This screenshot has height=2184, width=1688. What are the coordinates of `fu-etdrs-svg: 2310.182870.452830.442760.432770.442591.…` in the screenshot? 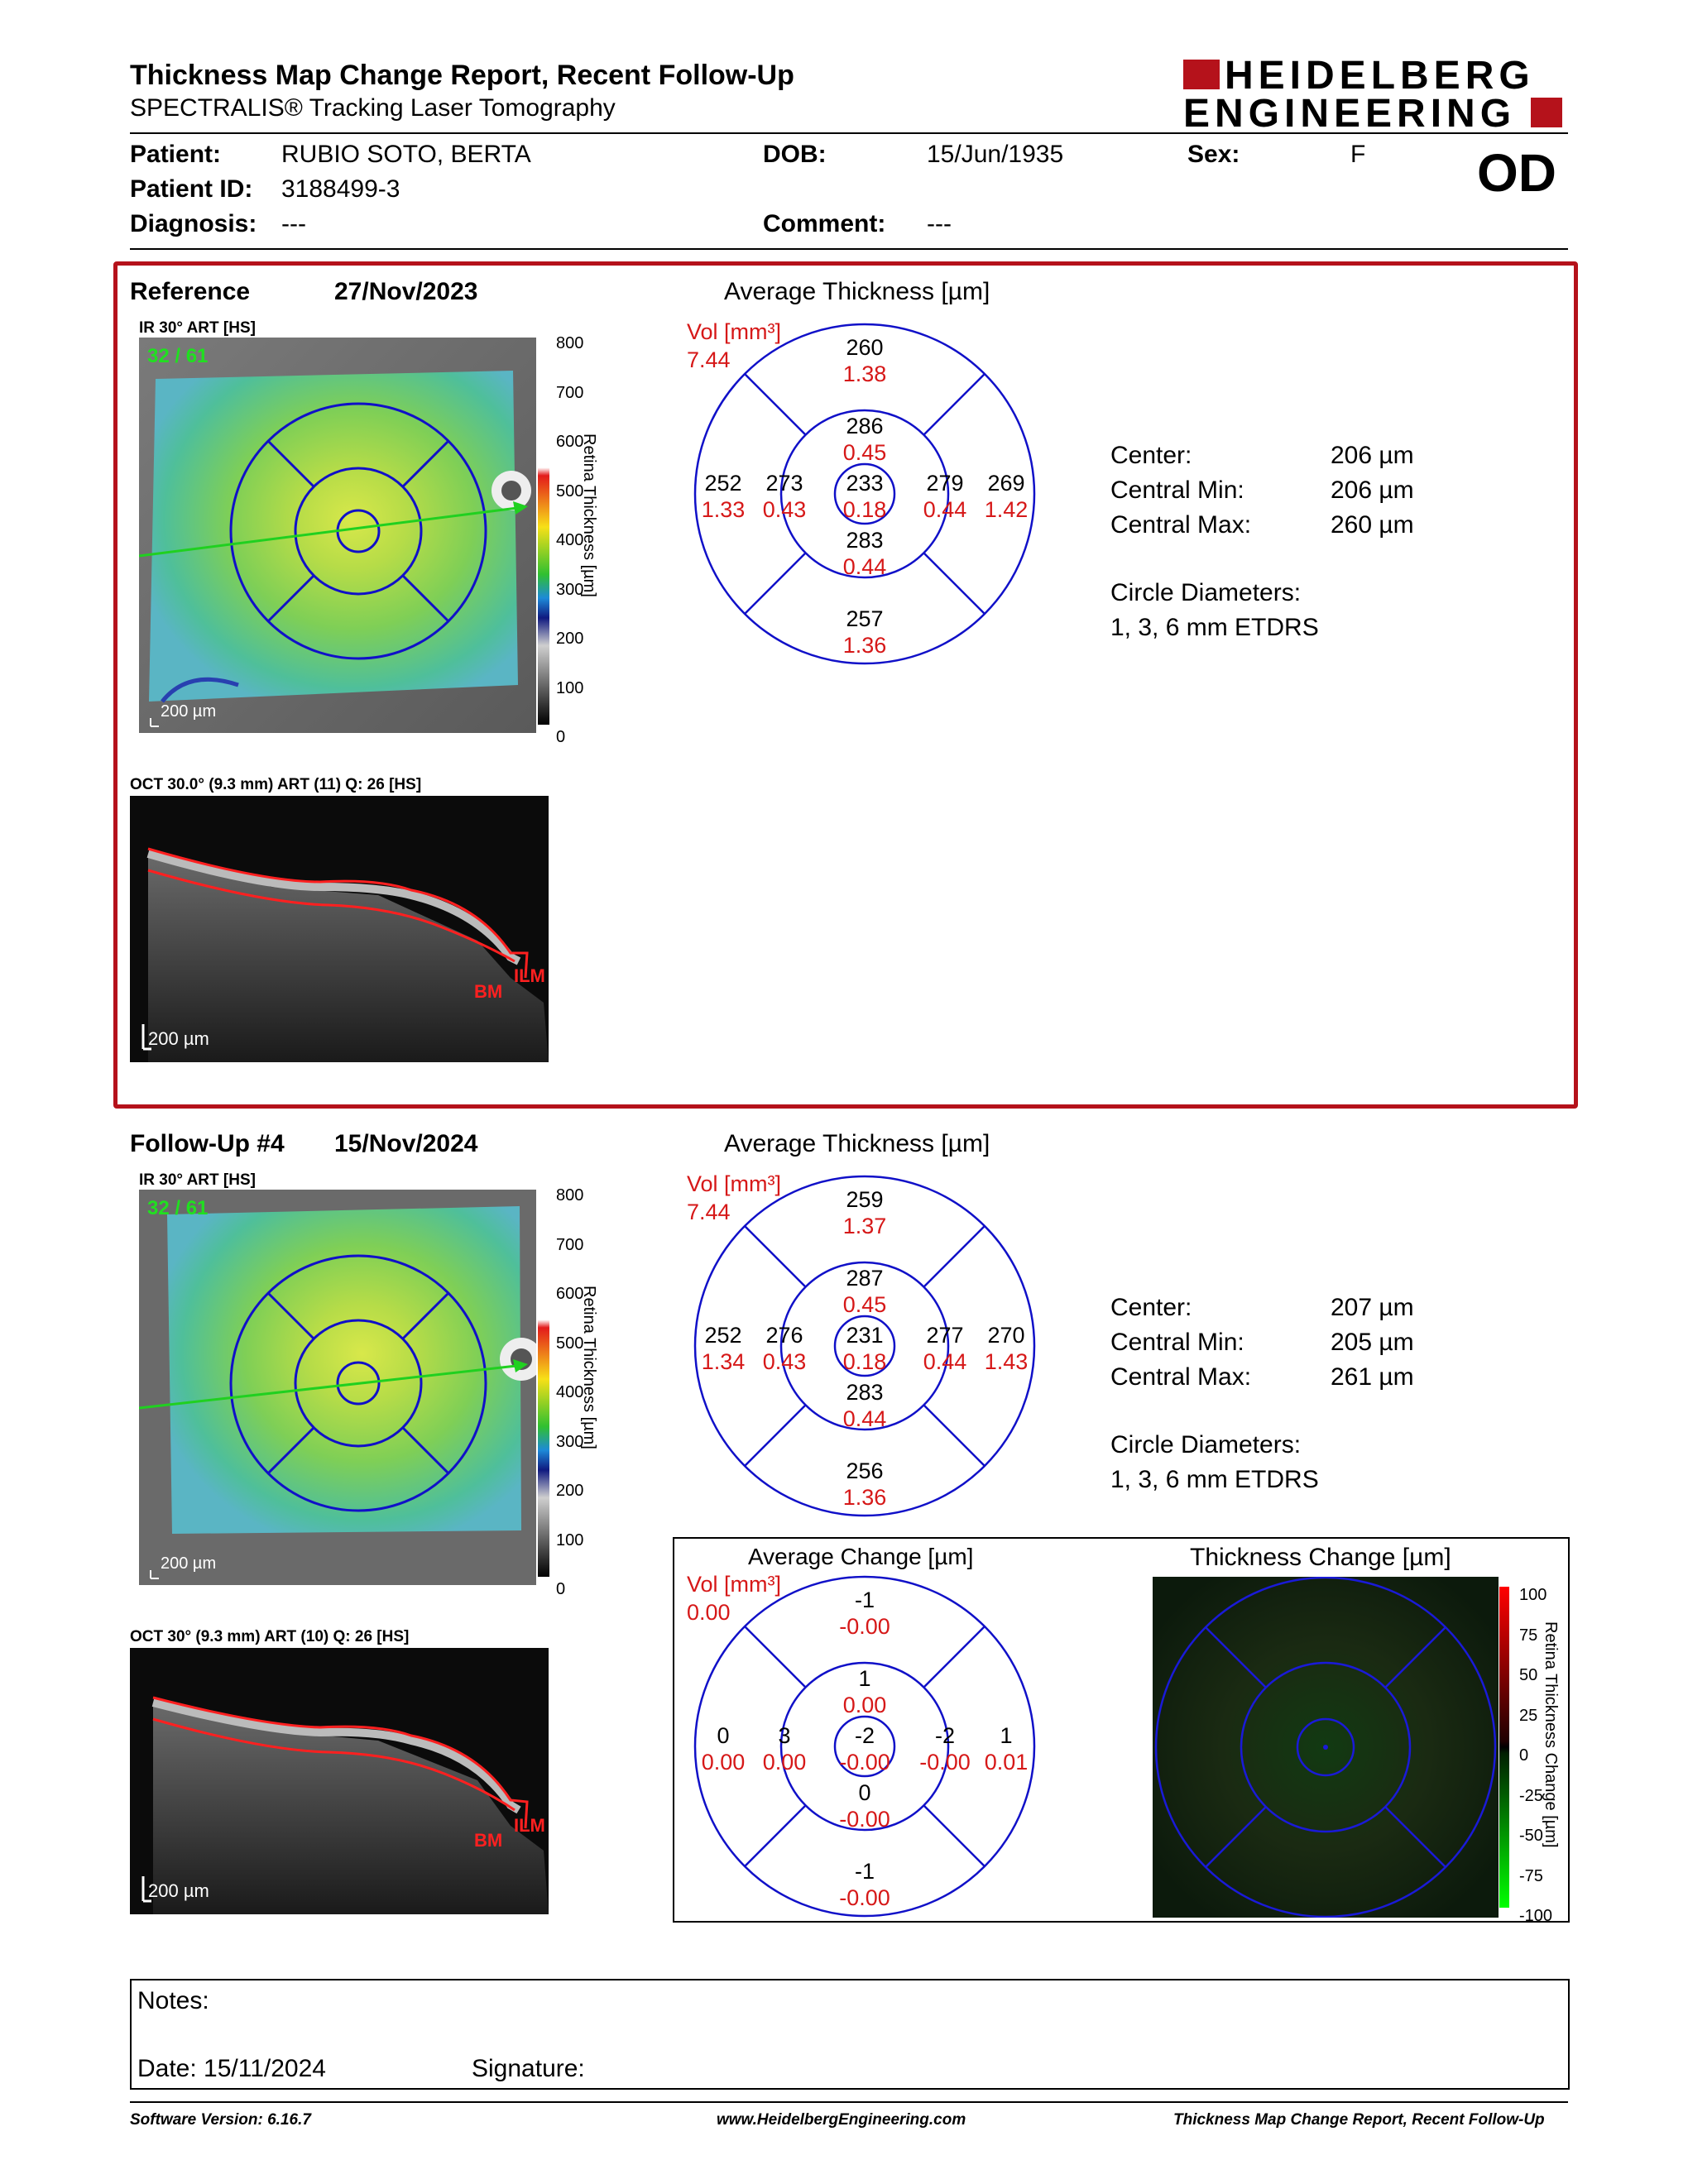 It's located at (864, 1346).